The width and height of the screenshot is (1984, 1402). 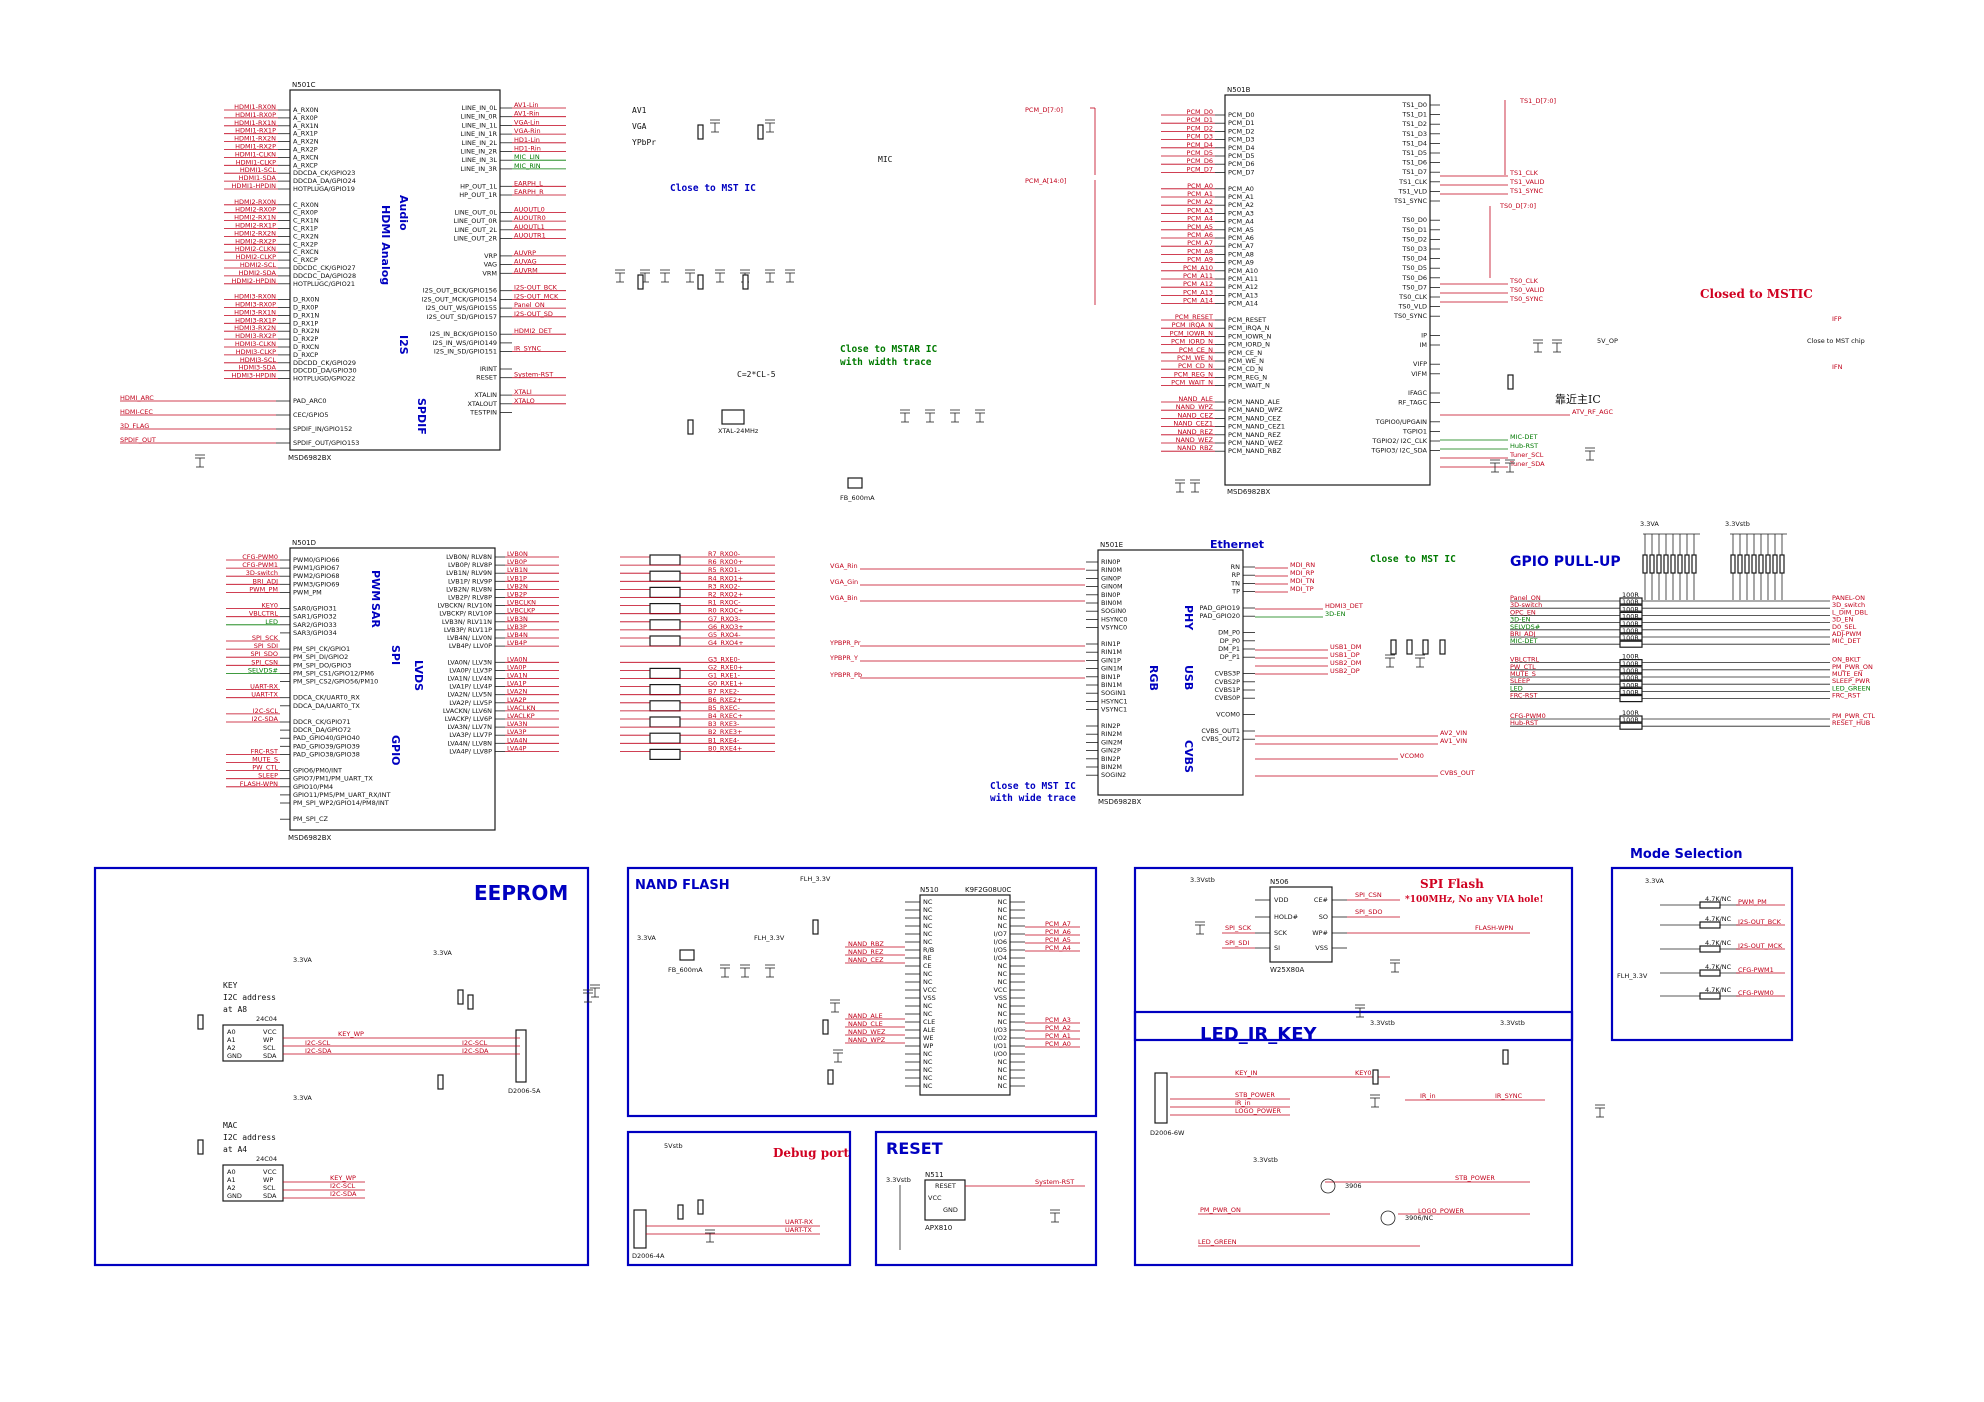 I want to click on nand-net-pcm-a5: PCM_A5, so click(x=1058, y=940).